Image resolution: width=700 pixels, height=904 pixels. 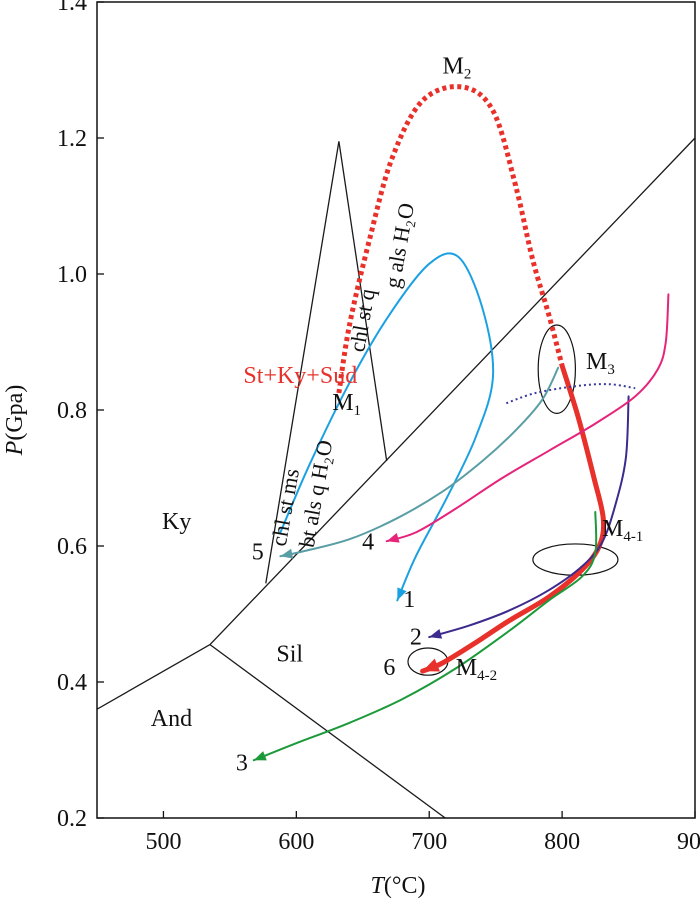 What do you see at coordinates (393, 538) in the screenshot?
I see `series-4-arrowhead` at bounding box center [393, 538].